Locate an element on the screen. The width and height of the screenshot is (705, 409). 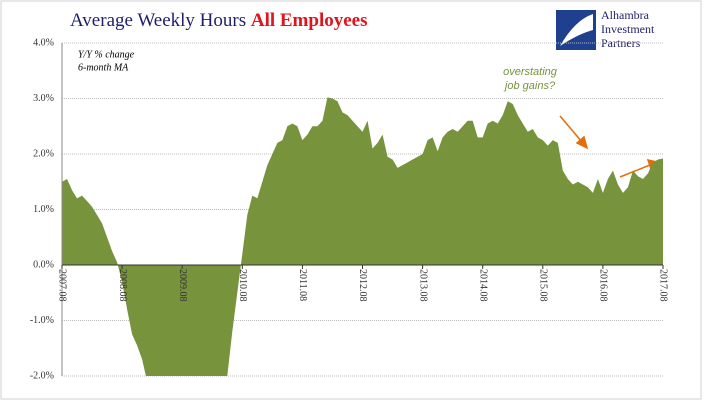
title-part: Average Weekly Hours is located at coordinates (158, 20).